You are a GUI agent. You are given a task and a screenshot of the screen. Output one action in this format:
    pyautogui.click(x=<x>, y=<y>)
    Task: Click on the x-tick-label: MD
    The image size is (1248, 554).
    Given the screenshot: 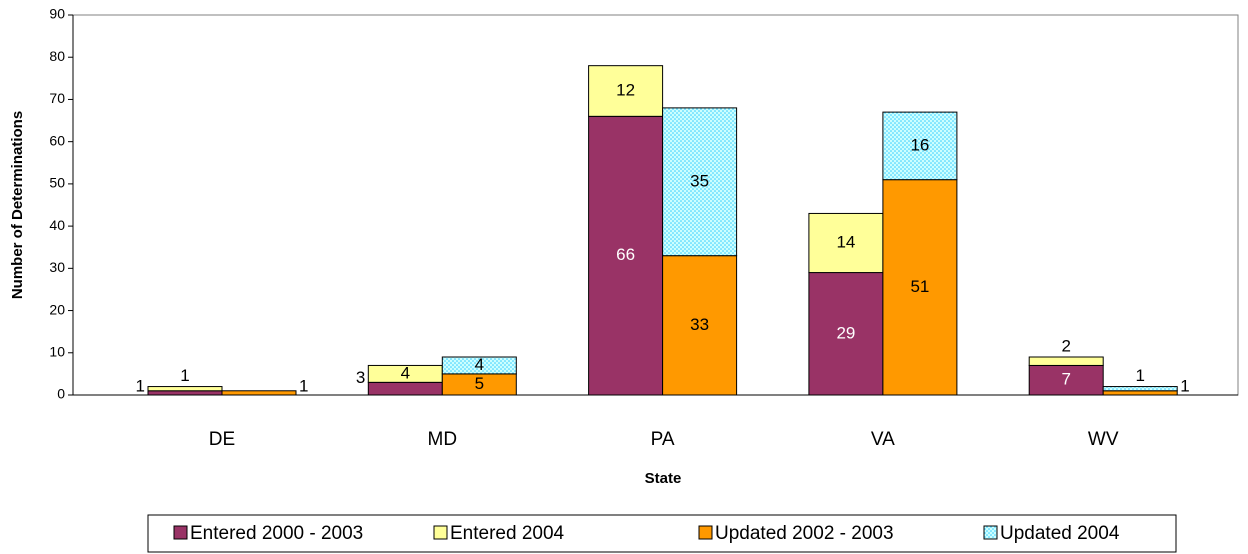 What is the action you would take?
    pyautogui.click(x=443, y=439)
    